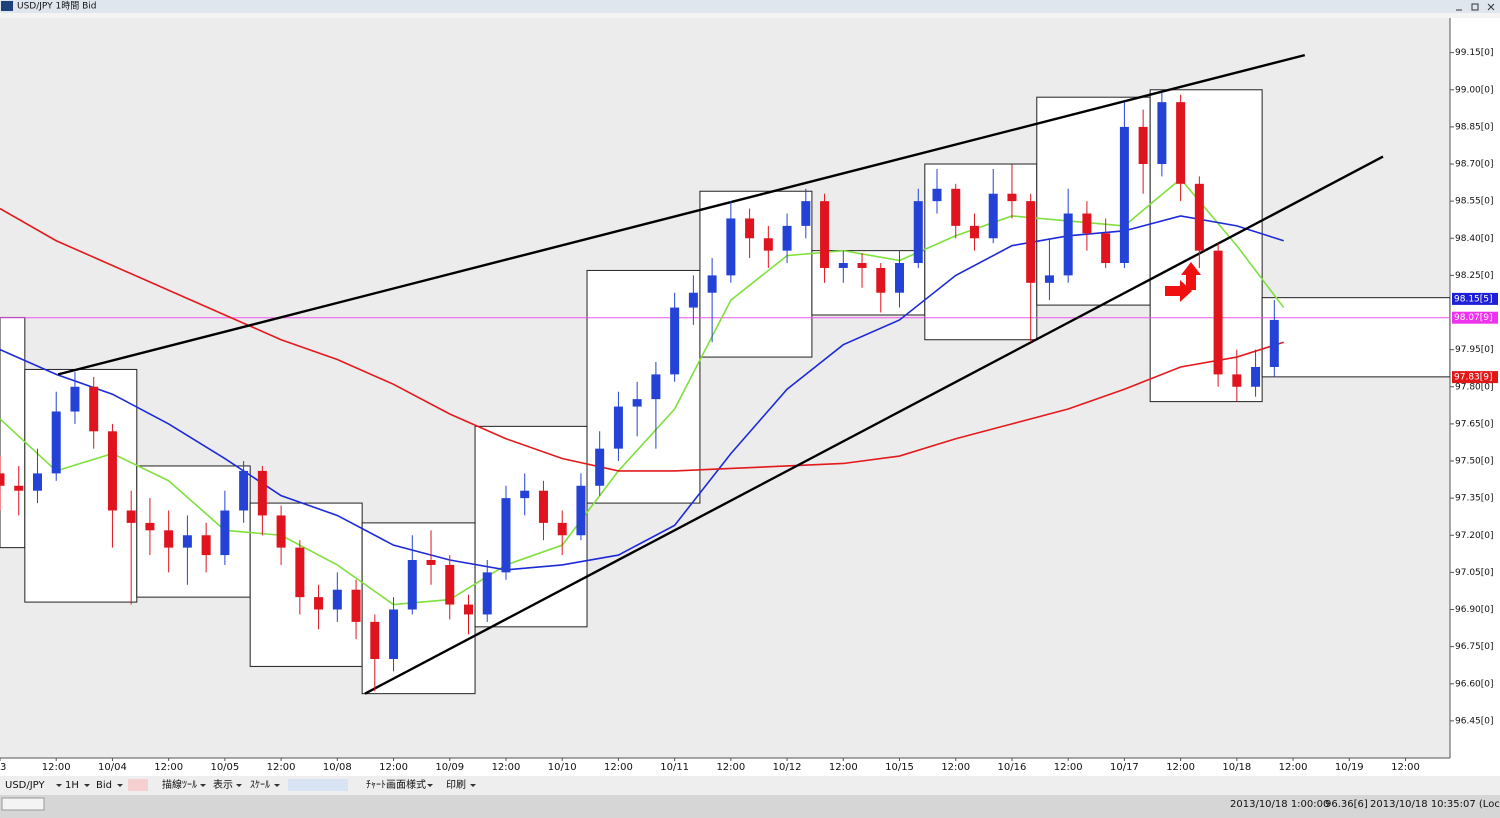  I want to click on x-tick-label: 10/15, so click(899, 767).